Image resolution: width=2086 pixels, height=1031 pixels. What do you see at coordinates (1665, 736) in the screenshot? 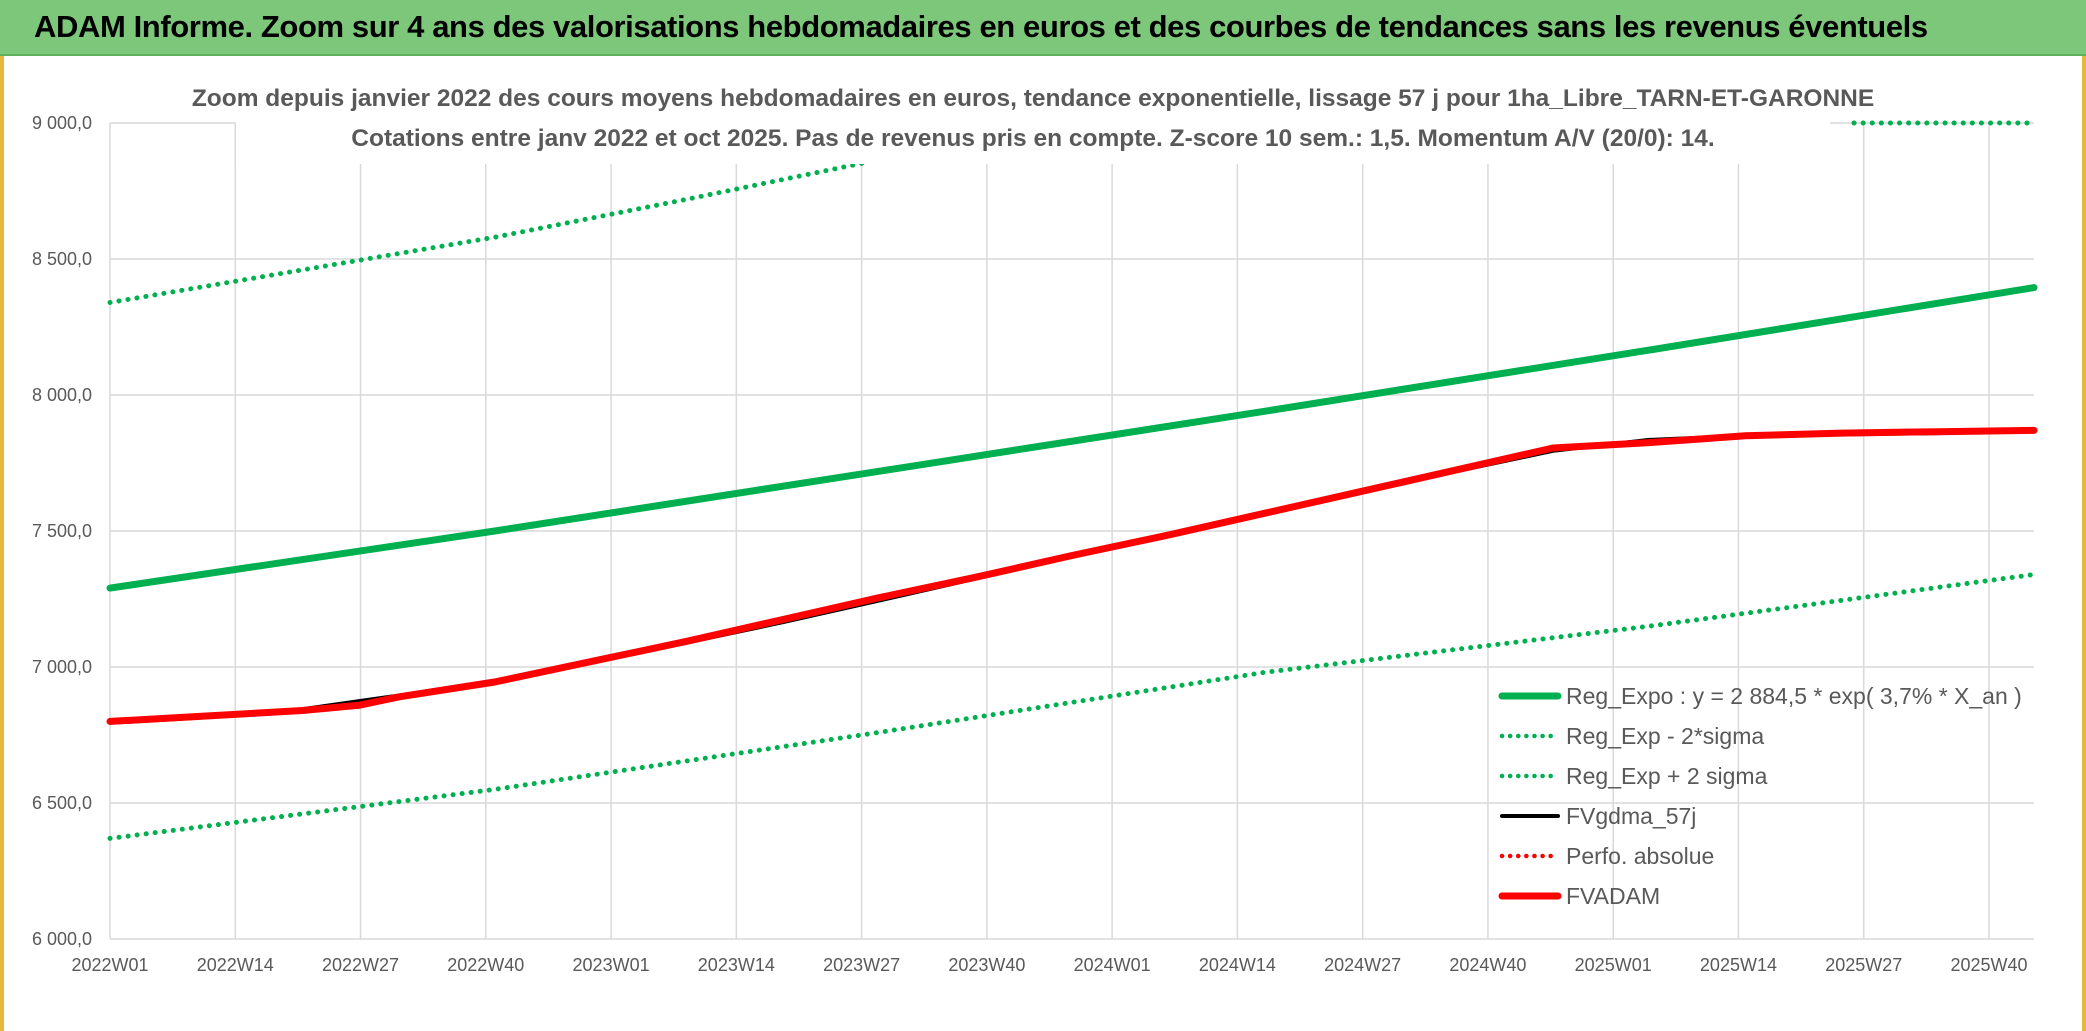
I see `legend-label: Reg_Exp - 2*sigma` at bounding box center [1665, 736].